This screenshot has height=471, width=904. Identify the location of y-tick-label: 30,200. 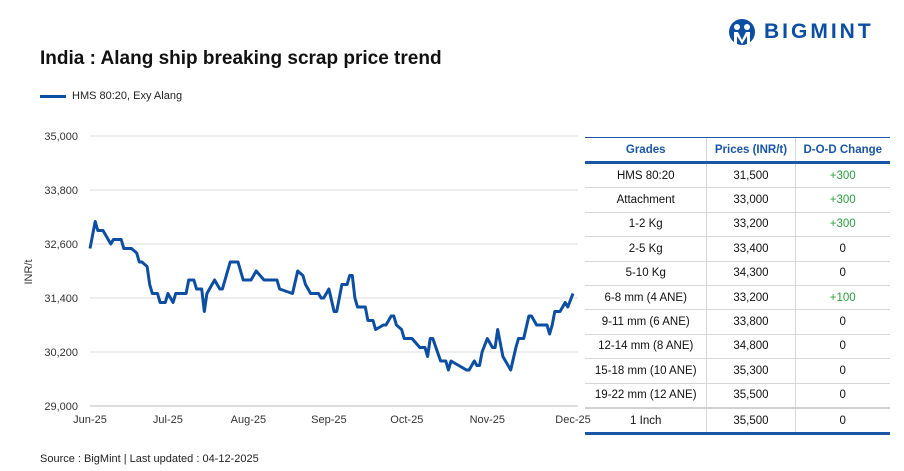
(61, 353).